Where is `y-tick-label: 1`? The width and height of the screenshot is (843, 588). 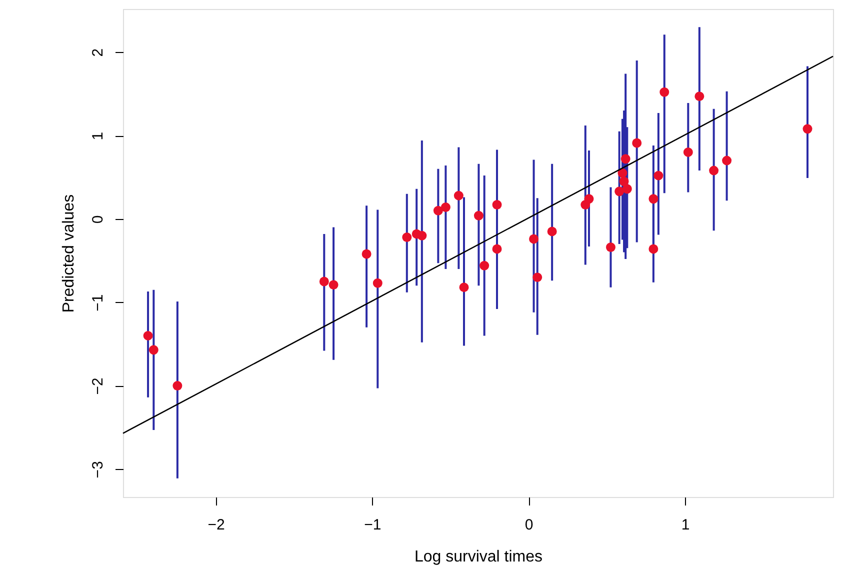
y-tick-label: 1 is located at coordinates (98, 136).